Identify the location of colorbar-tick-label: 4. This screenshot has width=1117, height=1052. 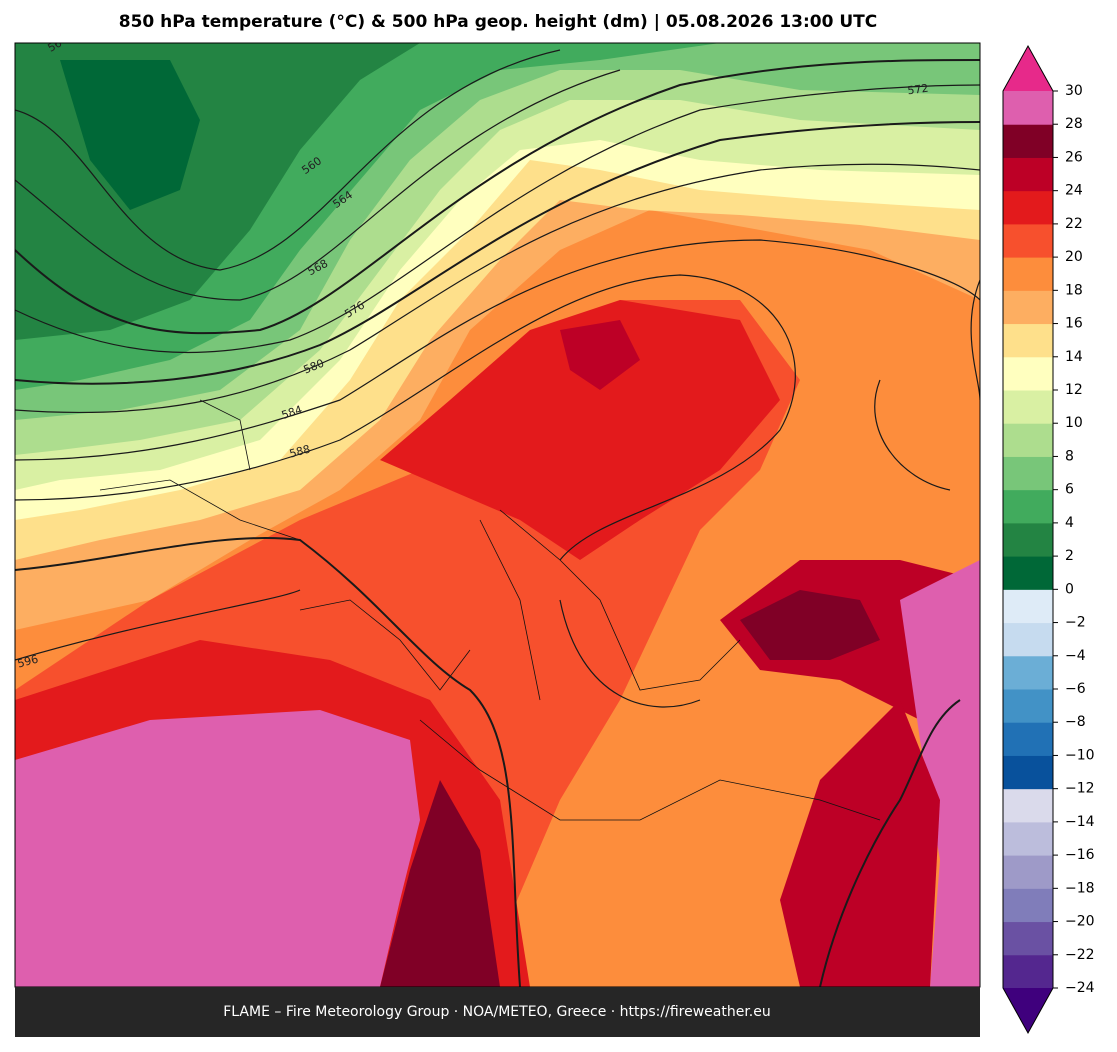
(1069, 523).